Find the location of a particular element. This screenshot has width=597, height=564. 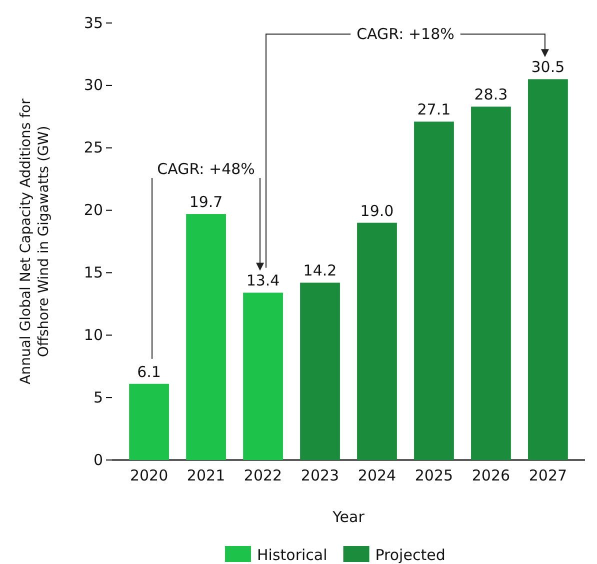

y-tick-label: 0 is located at coordinates (98, 459).